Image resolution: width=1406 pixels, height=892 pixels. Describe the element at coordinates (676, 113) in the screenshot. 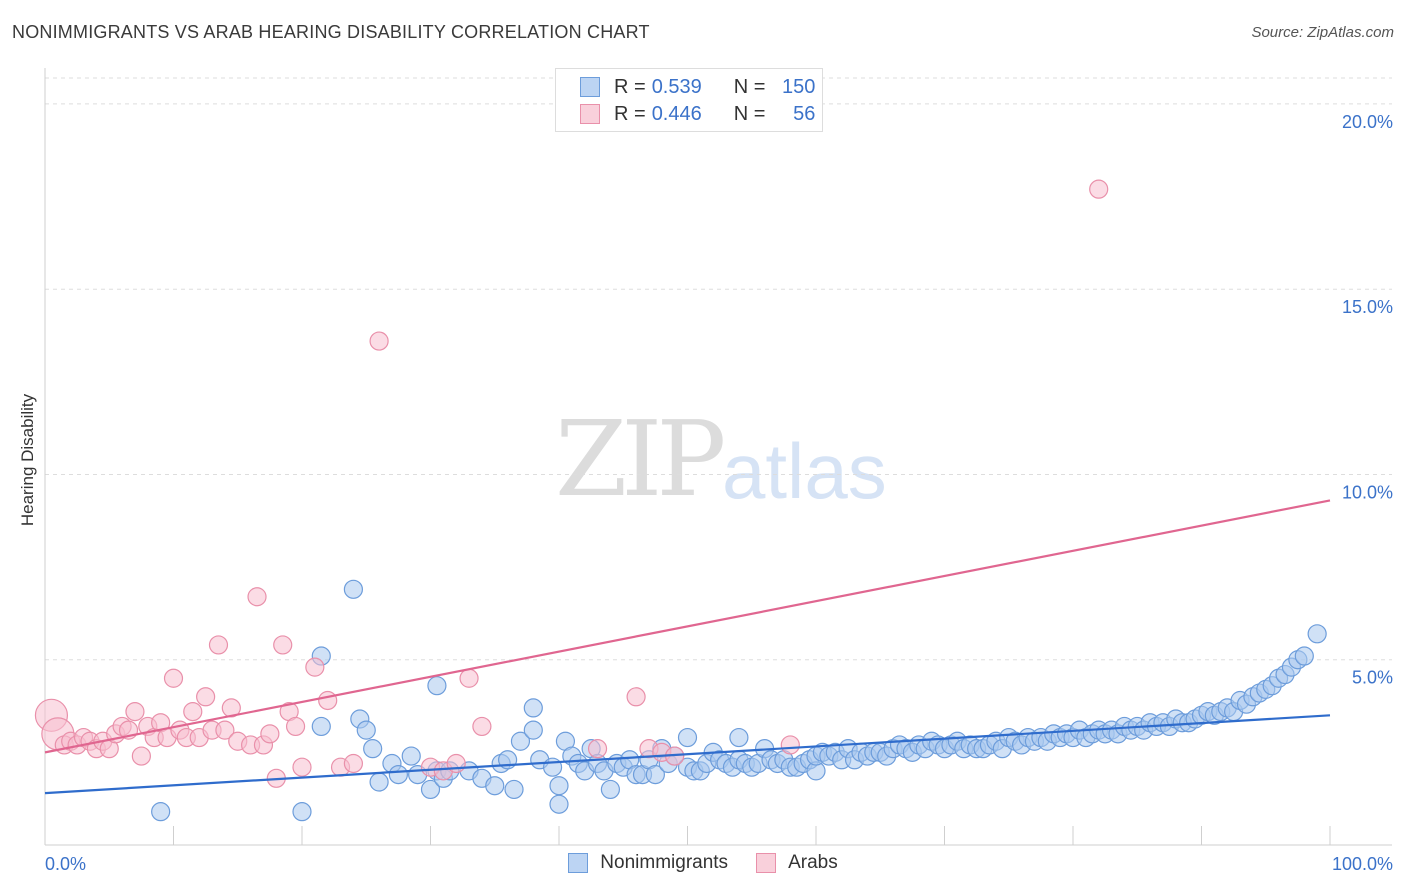

I see `r-value: 0.446` at that location.